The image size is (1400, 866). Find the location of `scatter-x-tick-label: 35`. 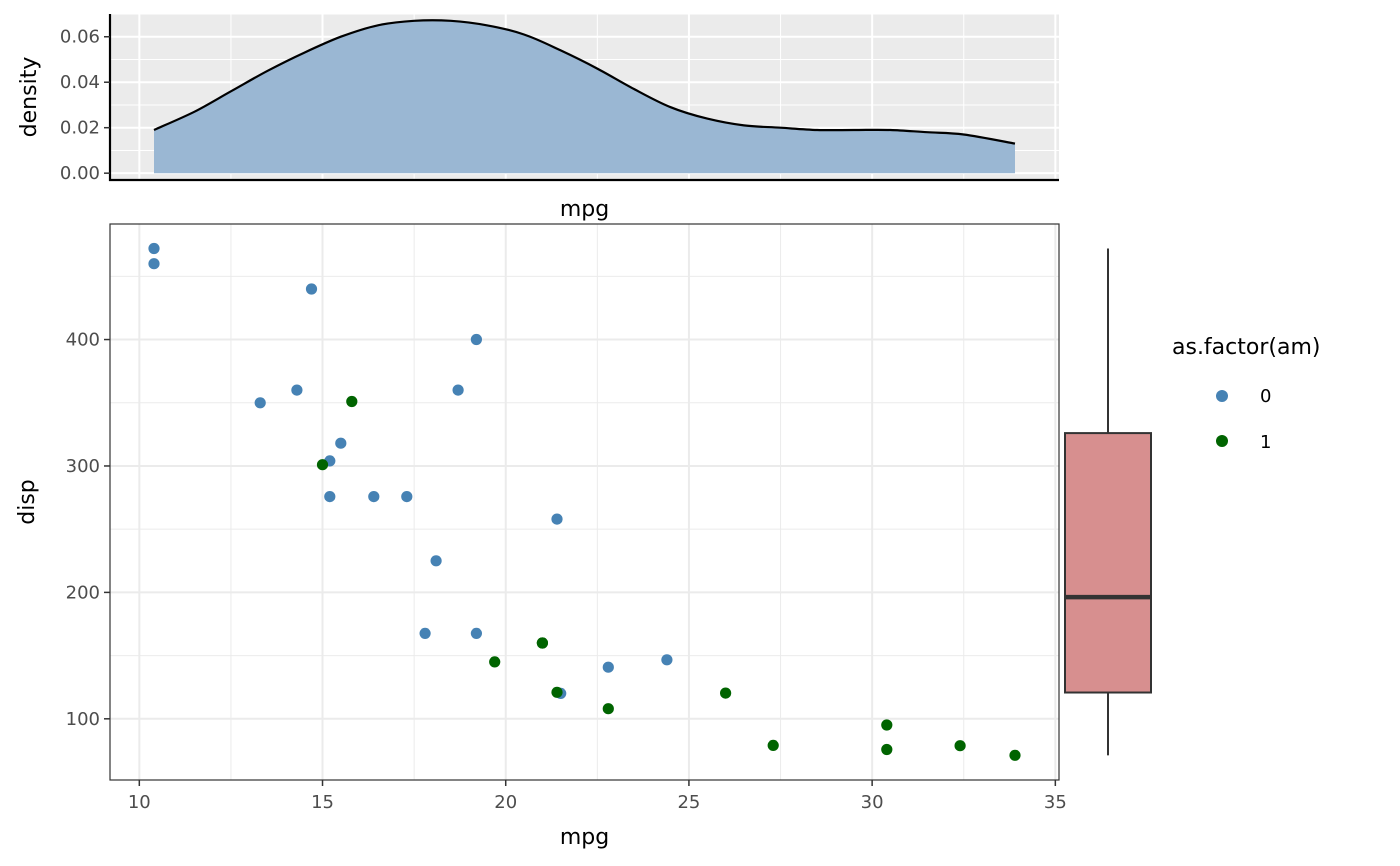

scatter-x-tick-label: 35 is located at coordinates (1055, 802).